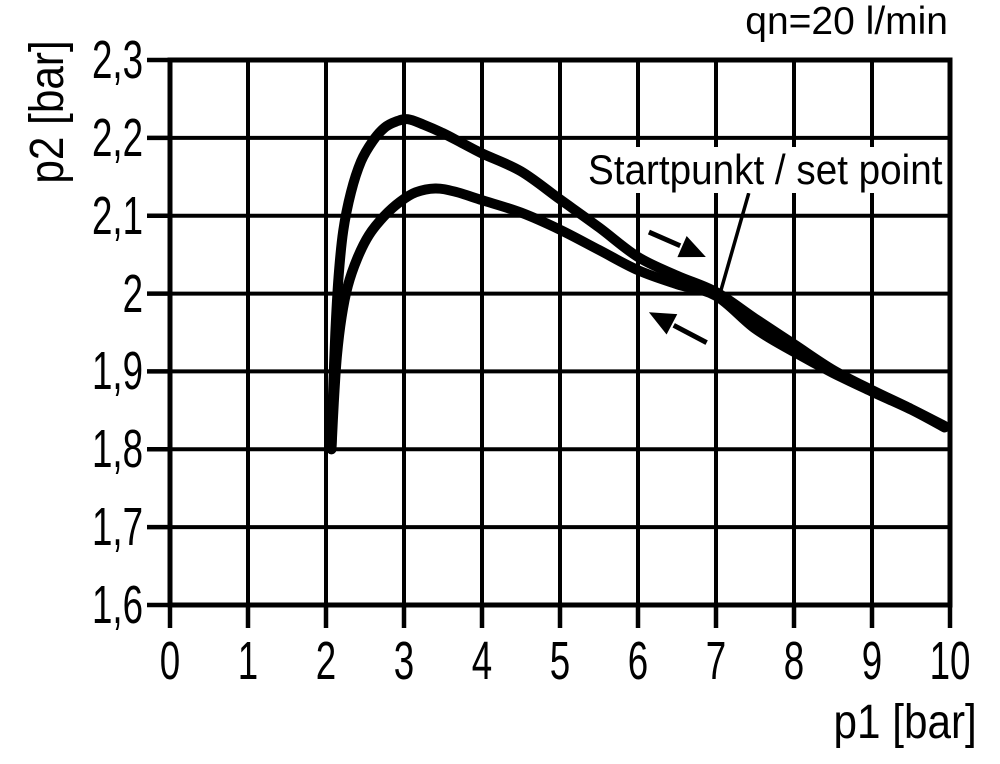 Image resolution: width=1000 pixels, height=764 pixels. I want to click on x-tick-label: 1, so click(248, 661).